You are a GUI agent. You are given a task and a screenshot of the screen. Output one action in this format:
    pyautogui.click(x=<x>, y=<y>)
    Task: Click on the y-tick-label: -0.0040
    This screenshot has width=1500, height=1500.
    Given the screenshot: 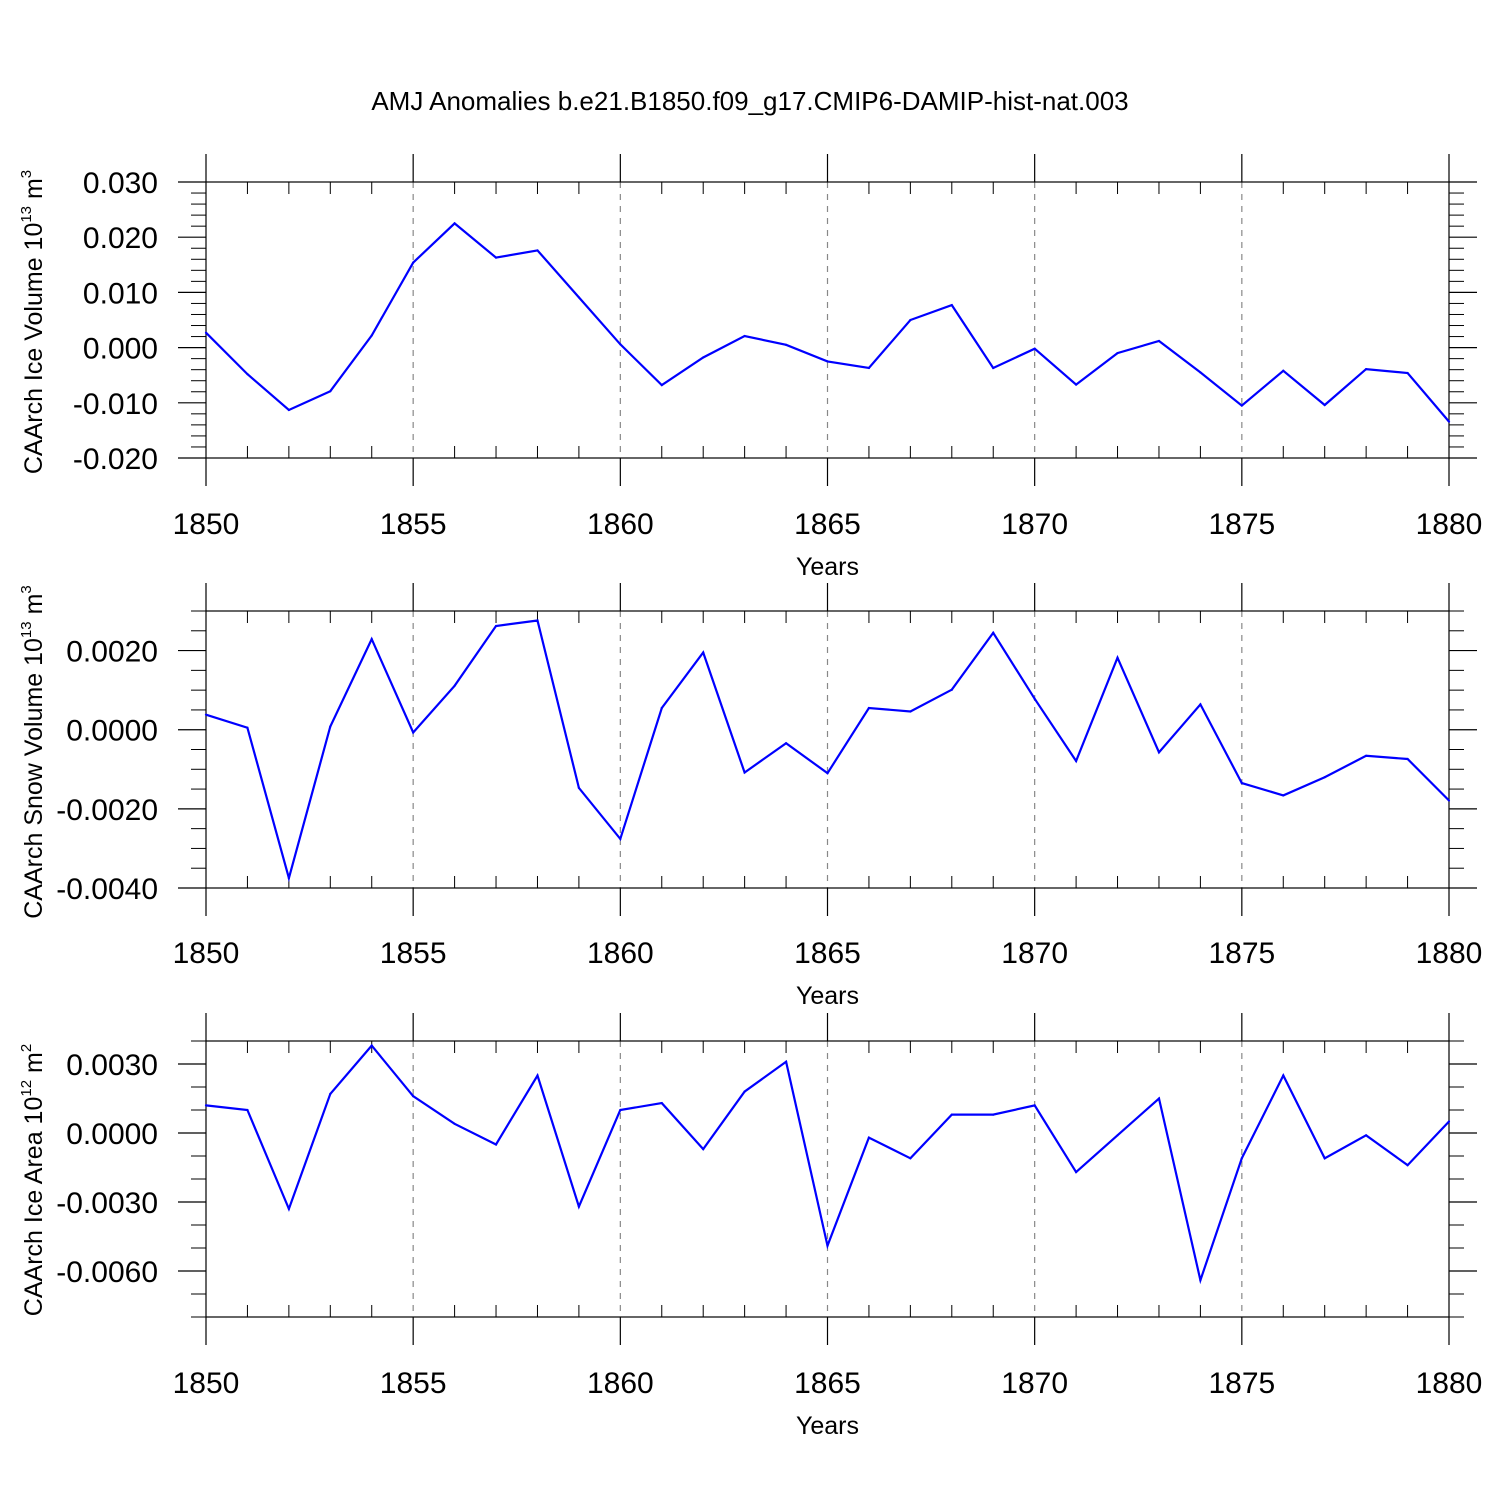 What is the action you would take?
    pyautogui.click(x=107, y=889)
    